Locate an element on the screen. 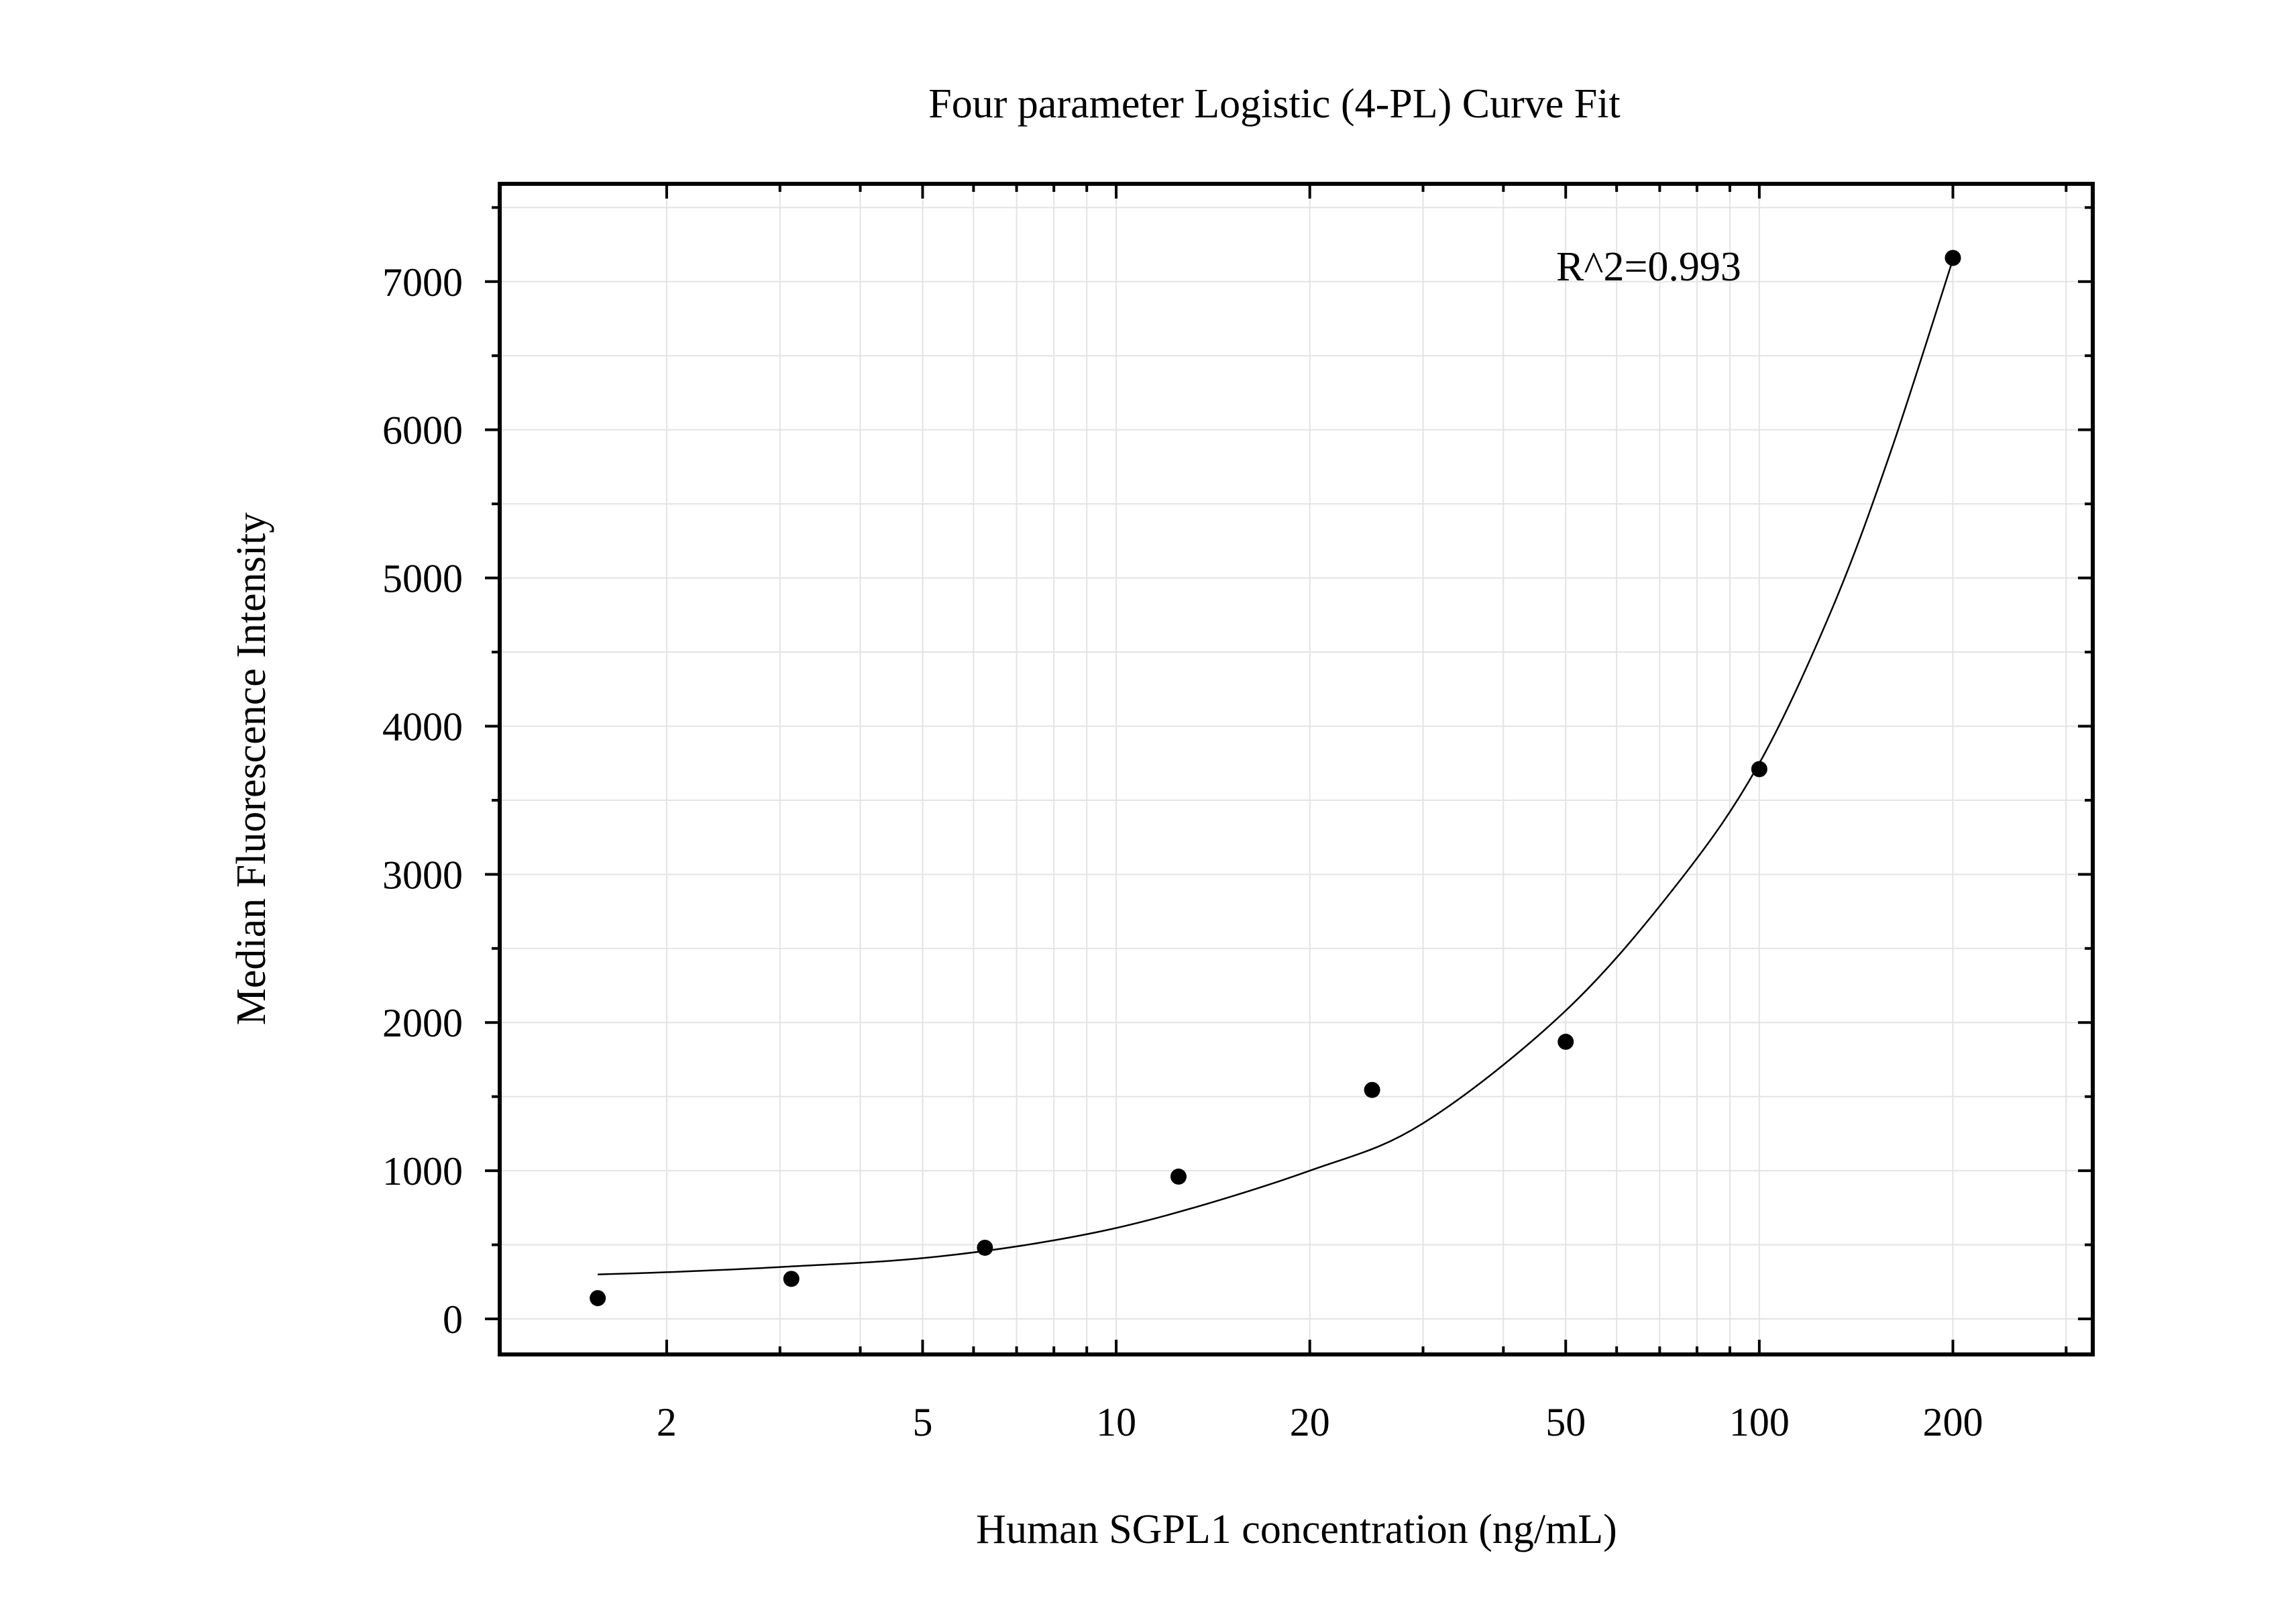  x-tick-label: 2 is located at coordinates (667, 1422).